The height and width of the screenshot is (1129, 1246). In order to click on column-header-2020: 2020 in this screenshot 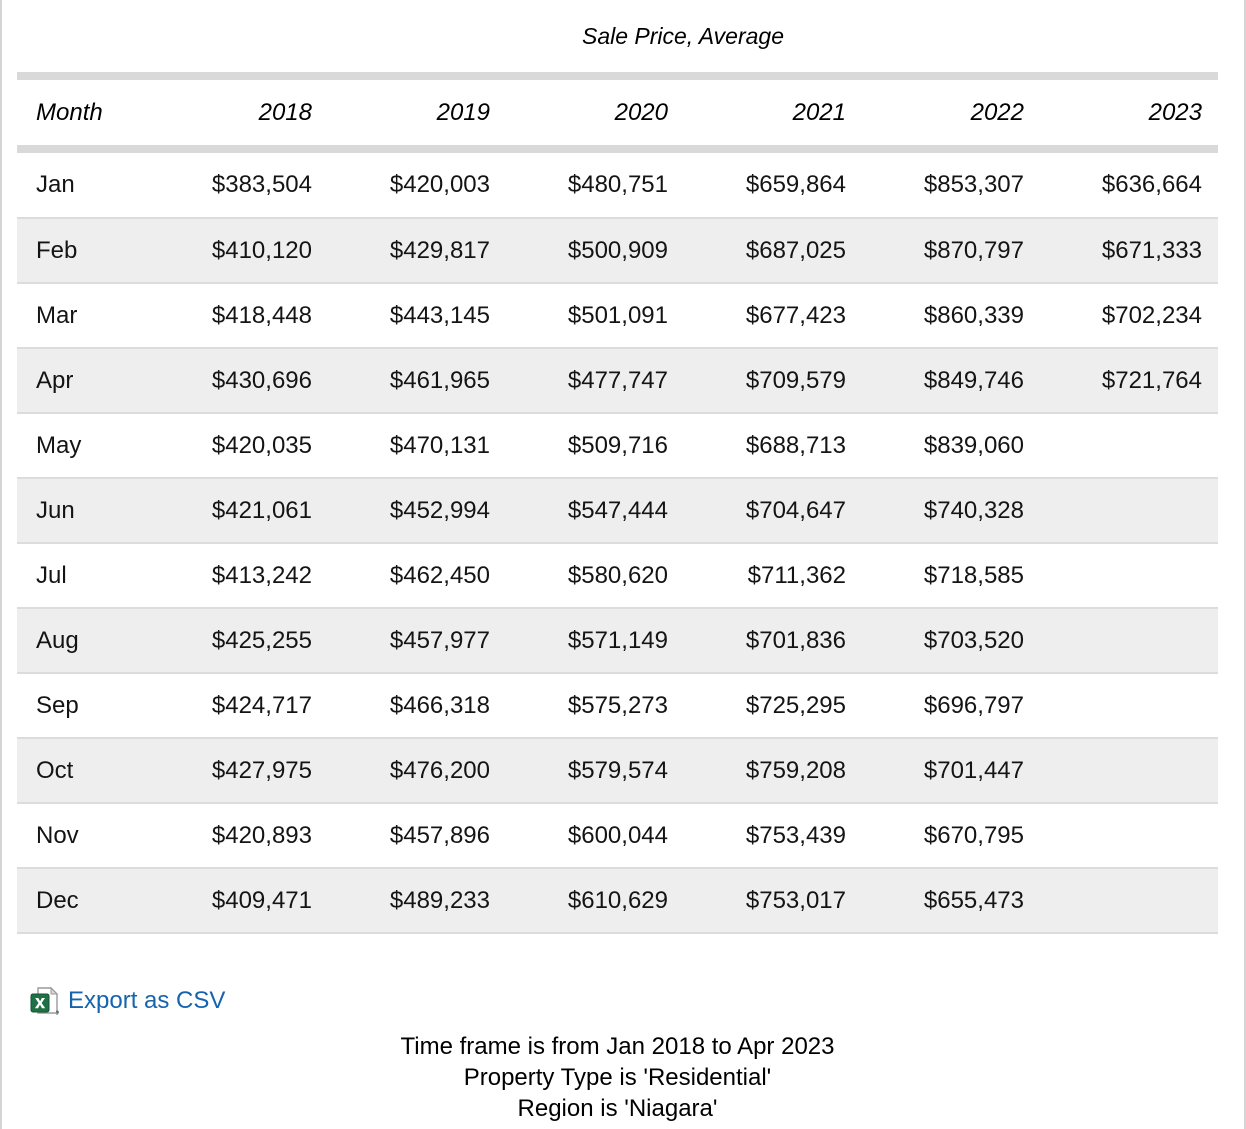, I will do `click(641, 112)`.